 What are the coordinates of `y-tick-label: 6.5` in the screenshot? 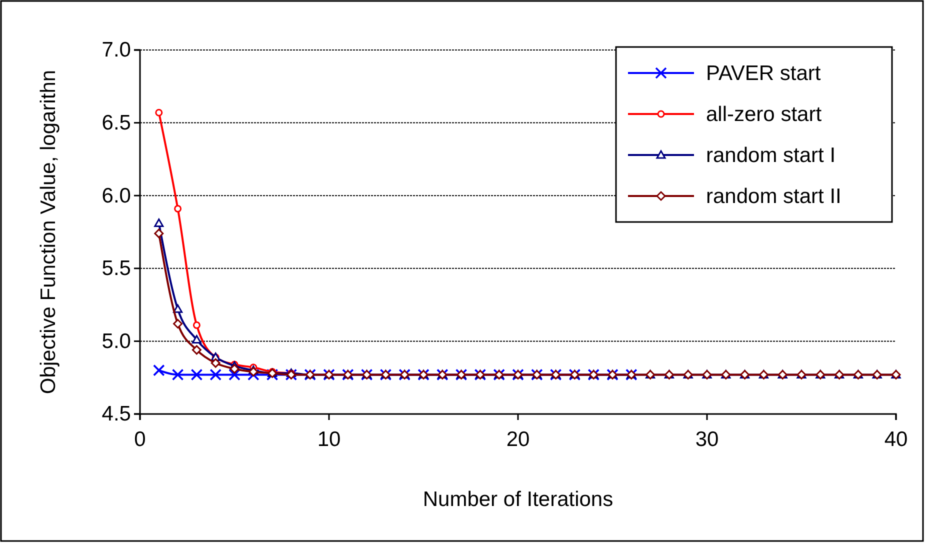 It's located at (116, 123).